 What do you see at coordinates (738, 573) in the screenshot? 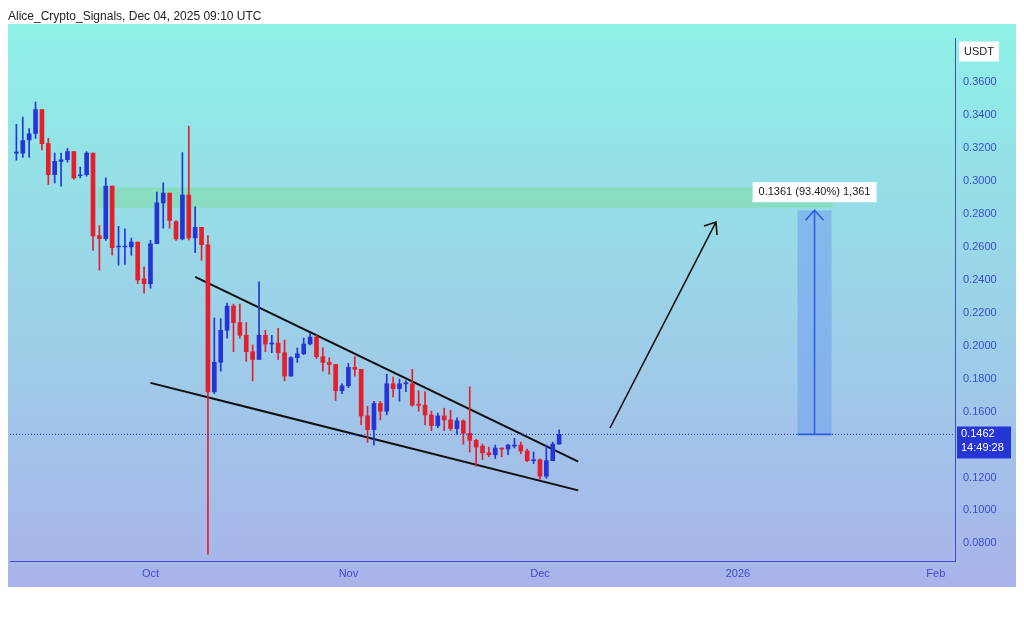
I see `x-tick-label: 2026` at bounding box center [738, 573].